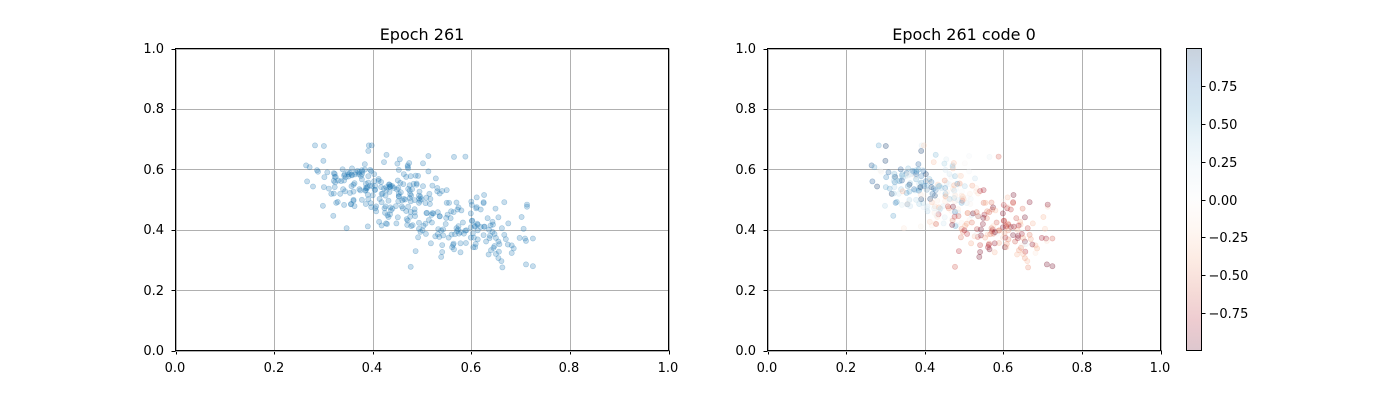 This screenshot has height=400, width=1400. I want to click on colorbar-ticks: 0.75 0.50 0.25 0.00 −0.25 −0.50 −0.75, so click(1224, 201).